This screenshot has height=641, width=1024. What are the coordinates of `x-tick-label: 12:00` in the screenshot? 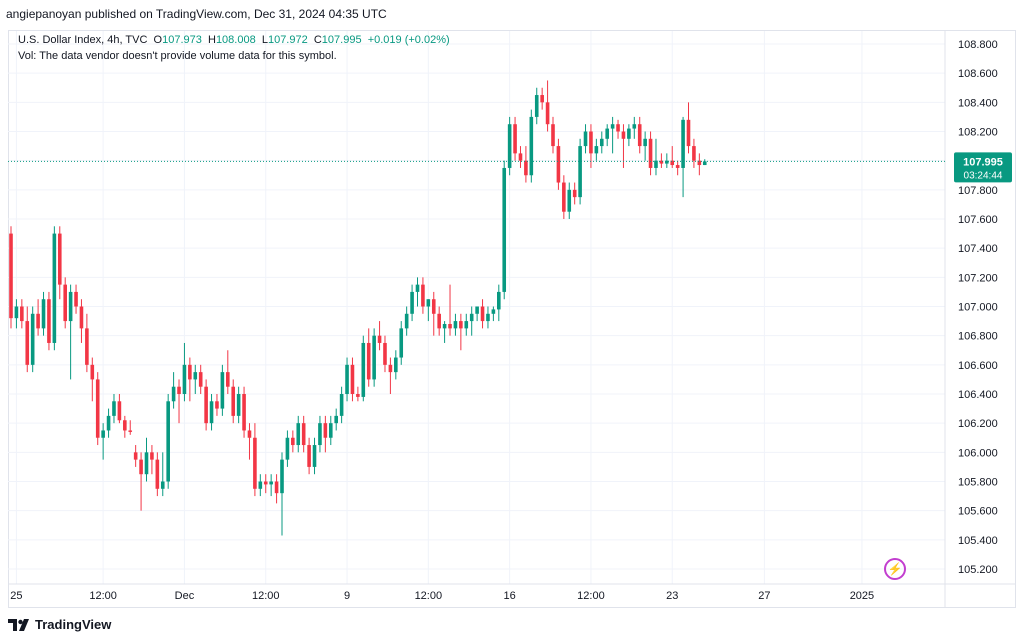 It's located at (266, 596).